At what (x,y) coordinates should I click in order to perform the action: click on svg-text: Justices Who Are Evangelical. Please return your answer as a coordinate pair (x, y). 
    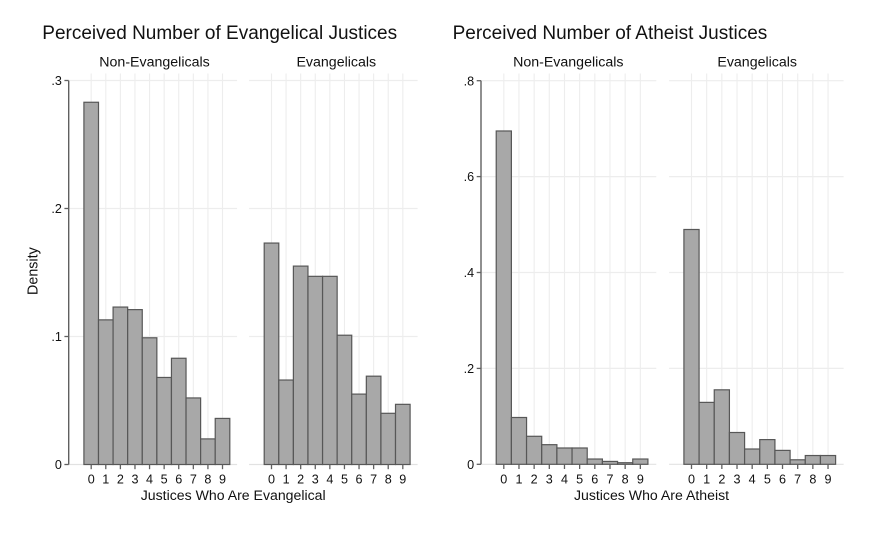
    Looking at the image, I should click on (233, 495).